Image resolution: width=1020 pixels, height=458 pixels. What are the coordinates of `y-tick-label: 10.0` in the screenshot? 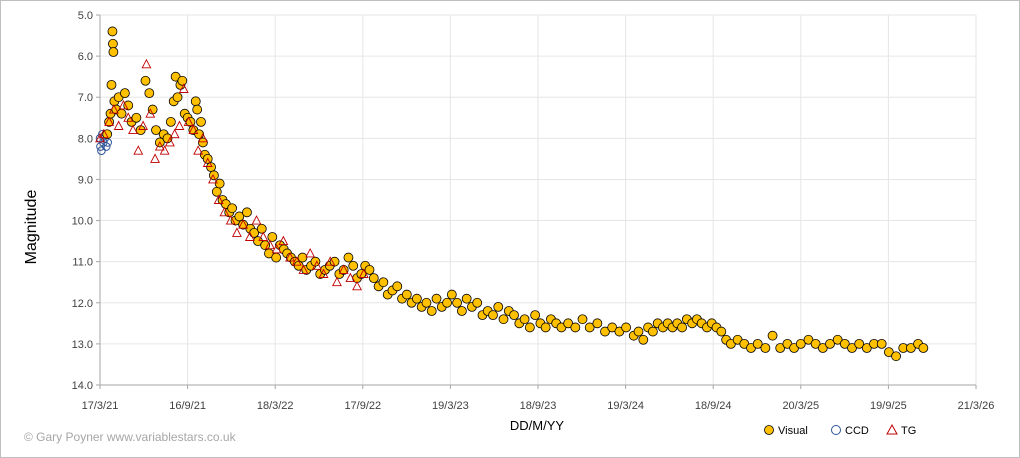 It's located at (82, 222).